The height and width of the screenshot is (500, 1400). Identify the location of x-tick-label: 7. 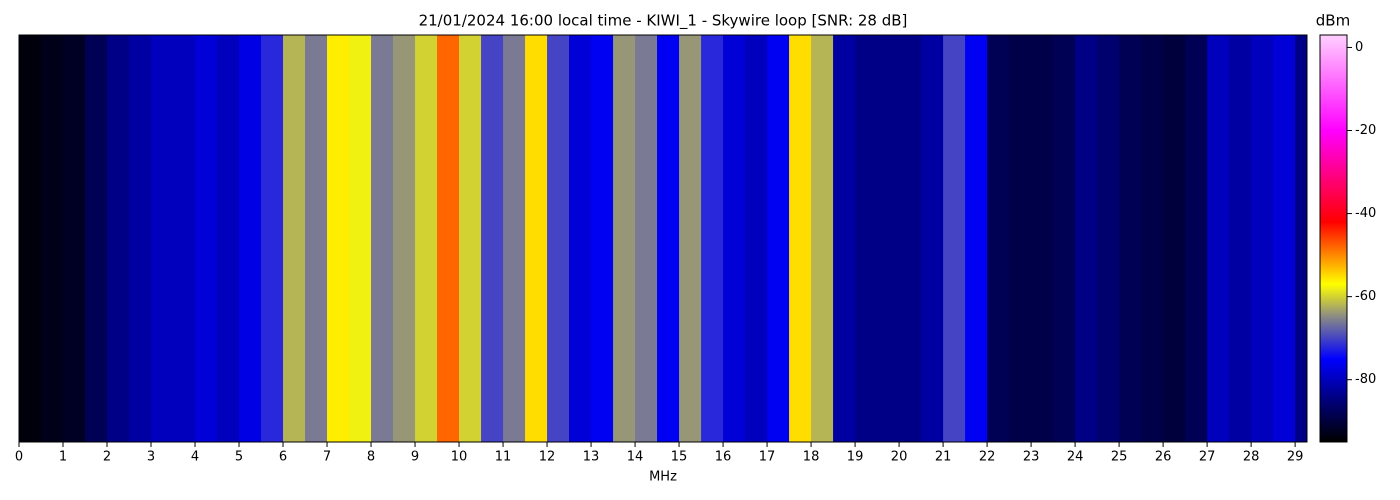
(327, 457).